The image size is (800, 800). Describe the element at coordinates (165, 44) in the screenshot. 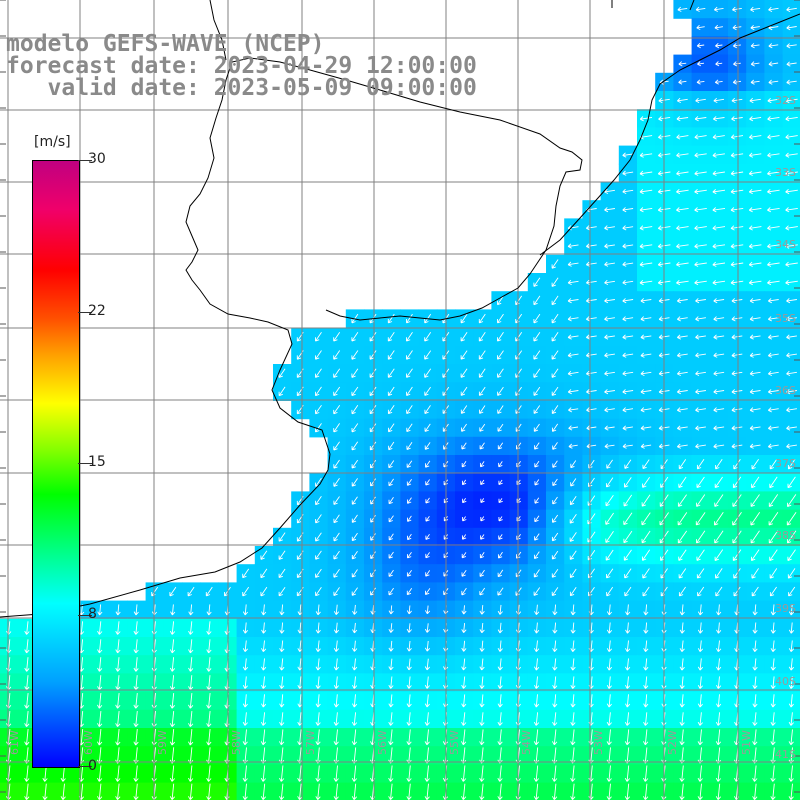

I see `title-model: modelo GEFS-WAVE (NCEP)` at that location.